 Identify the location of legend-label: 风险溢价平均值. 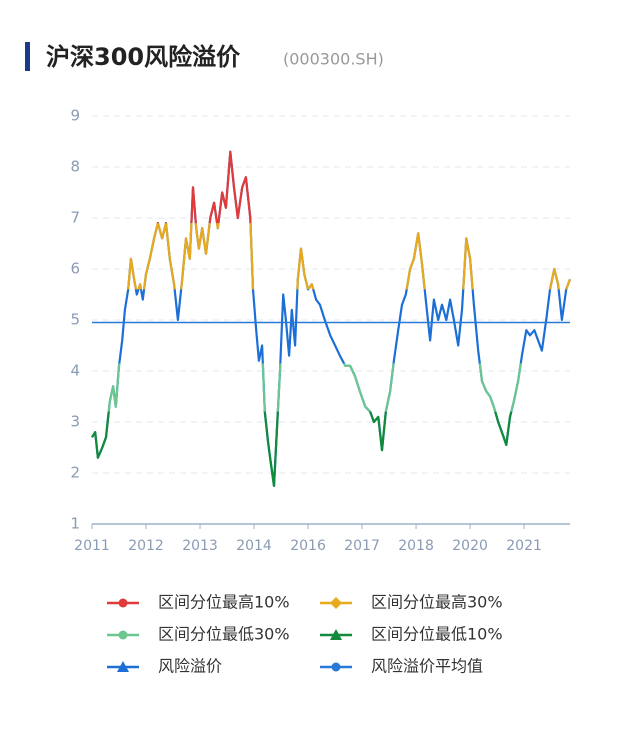
(427, 666).